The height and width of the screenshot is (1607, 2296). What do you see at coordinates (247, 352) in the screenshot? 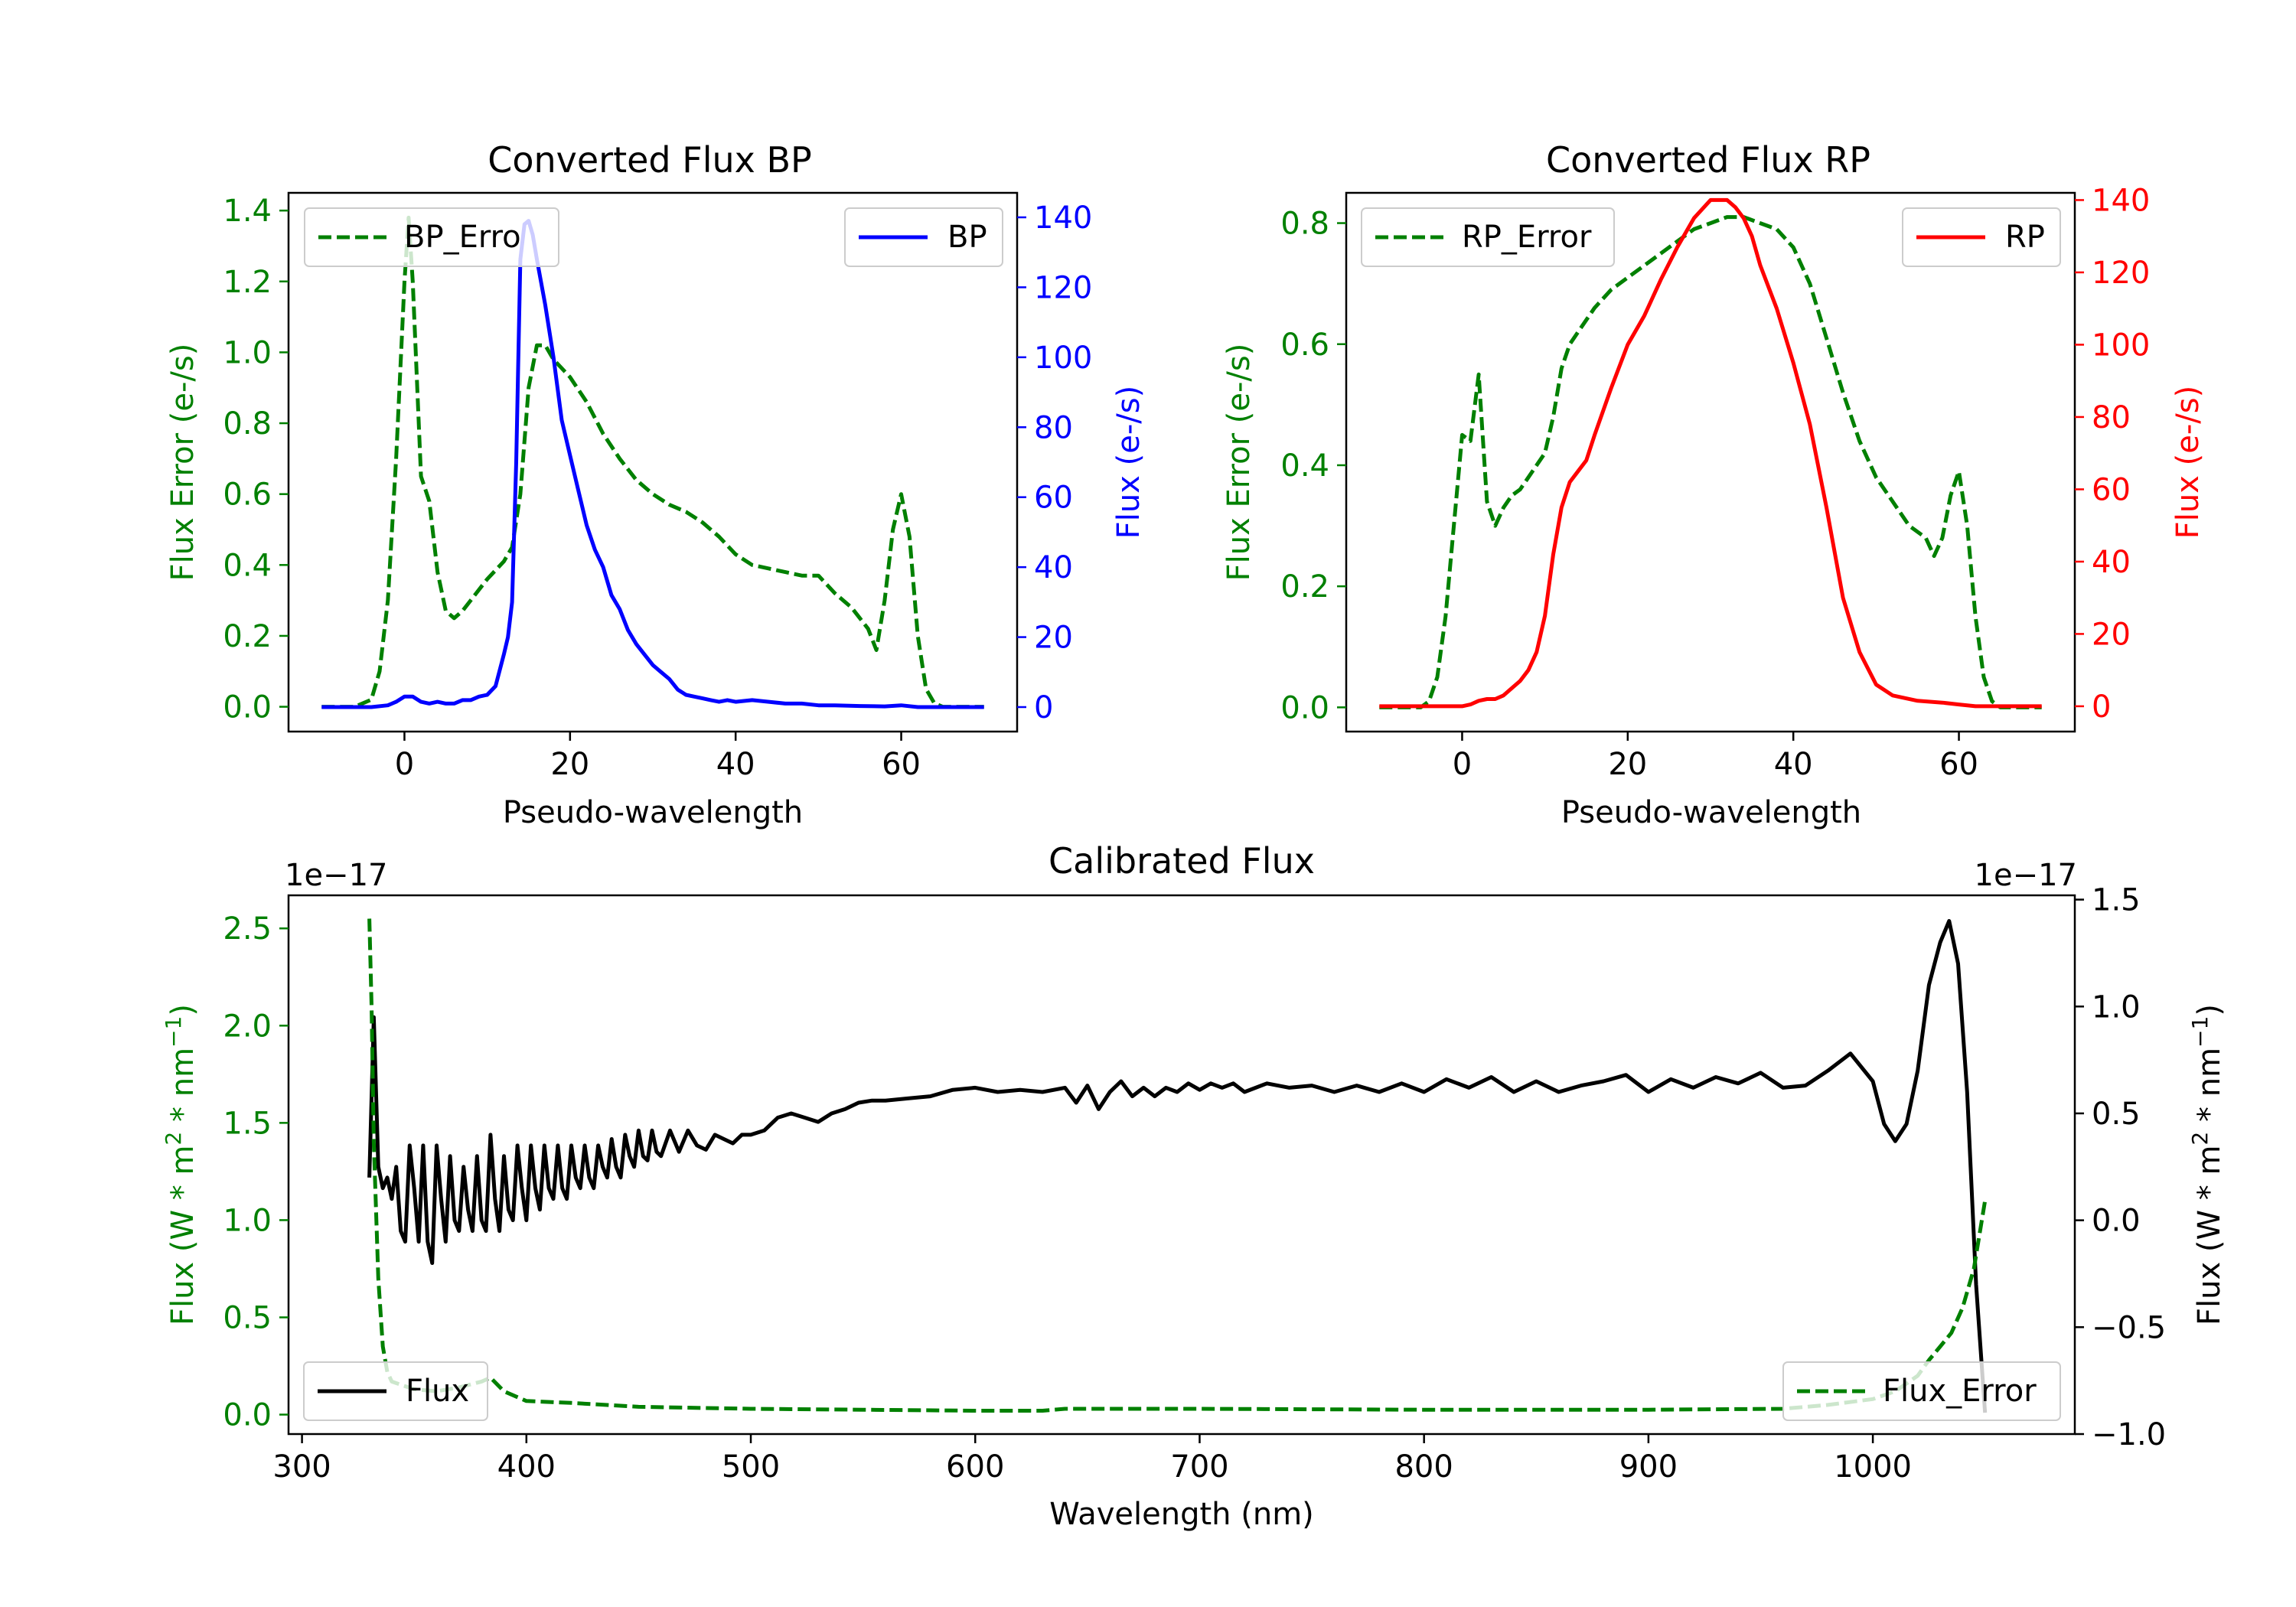
I see `bp-left-tick-label: 1.0` at bounding box center [247, 352].